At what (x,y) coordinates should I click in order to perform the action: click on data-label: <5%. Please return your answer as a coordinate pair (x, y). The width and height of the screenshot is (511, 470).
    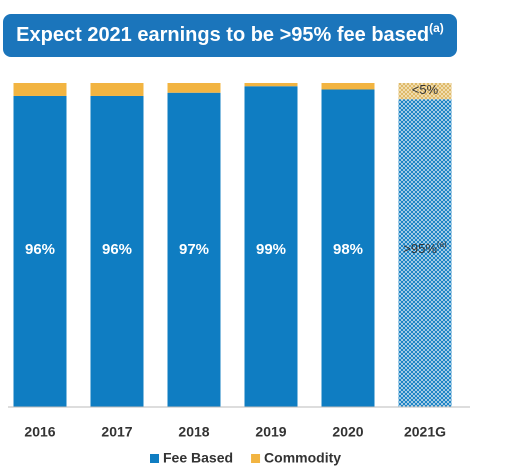
    Looking at the image, I should click on (425, 90).